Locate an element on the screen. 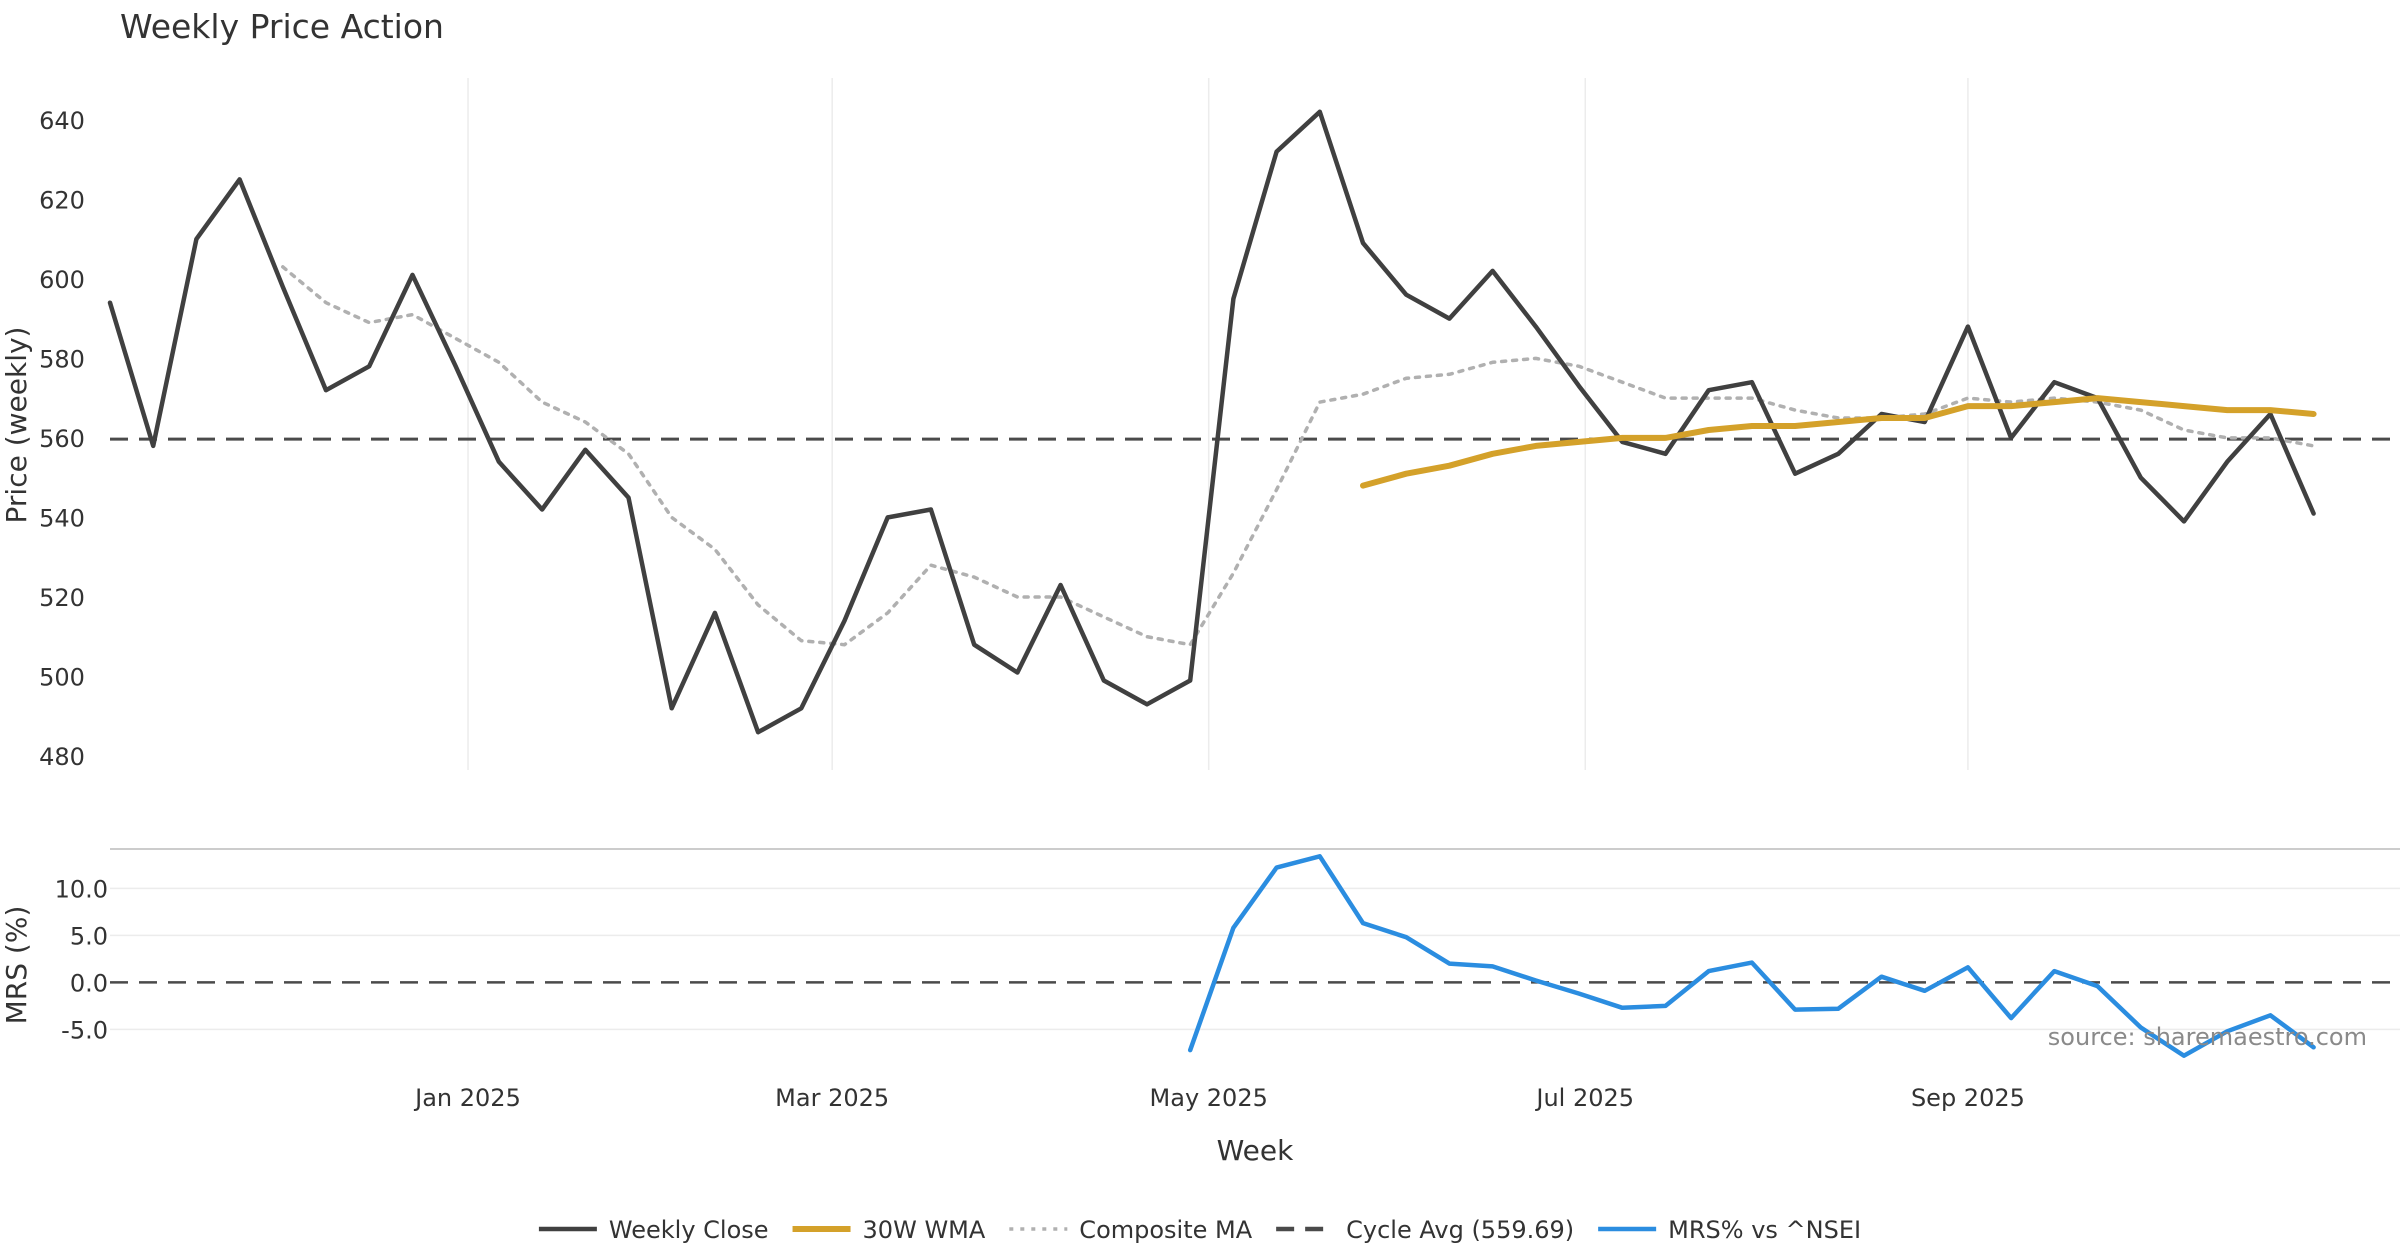 This screenshot has height=1260, width=2400. x-tick-1: Mar 2025 is located at coordinates (832, 1098).